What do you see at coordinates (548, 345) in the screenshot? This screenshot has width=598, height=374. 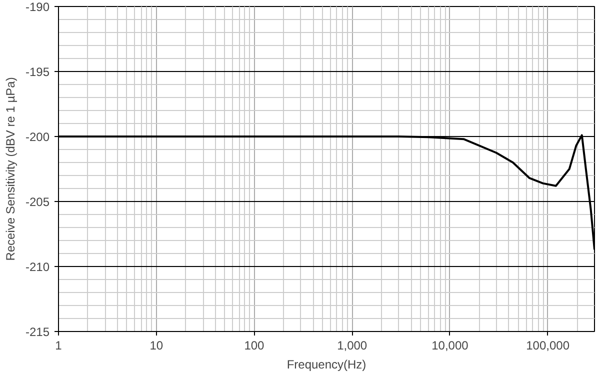 I see `x-tick-label: 100,000` at bounding box center [548, 345].